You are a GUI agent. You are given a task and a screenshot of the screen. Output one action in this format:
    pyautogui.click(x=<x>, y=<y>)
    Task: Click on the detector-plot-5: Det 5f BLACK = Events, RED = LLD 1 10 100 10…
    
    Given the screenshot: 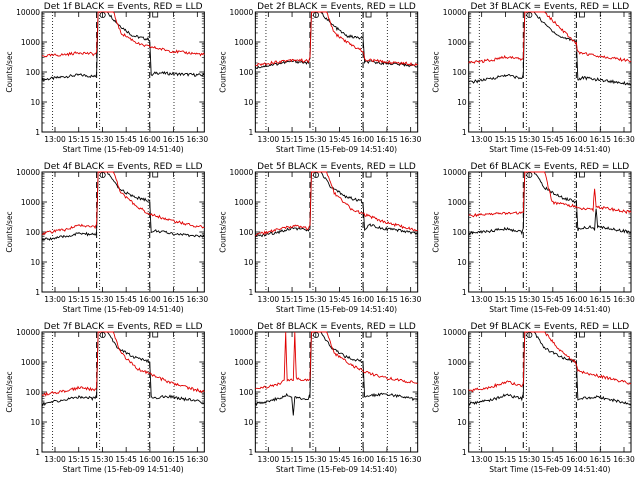 What is the action you would take?
    pyautogui.click(x=319, y=238)
    